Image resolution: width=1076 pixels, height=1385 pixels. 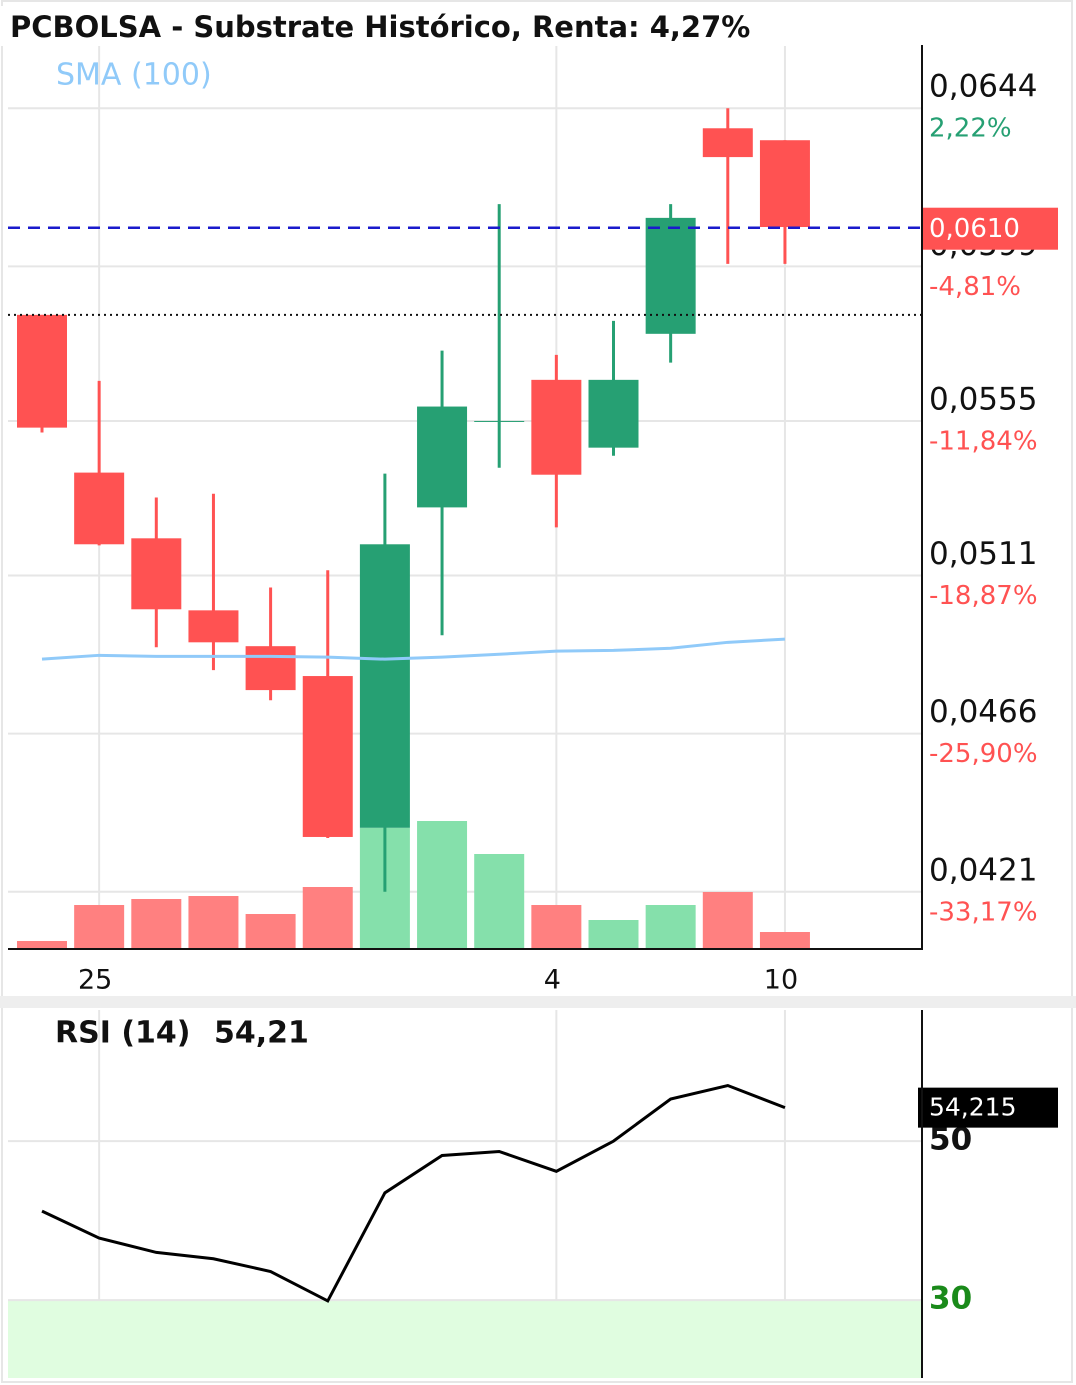 I want to click on pane-separator, so click(x=538, y=1002).